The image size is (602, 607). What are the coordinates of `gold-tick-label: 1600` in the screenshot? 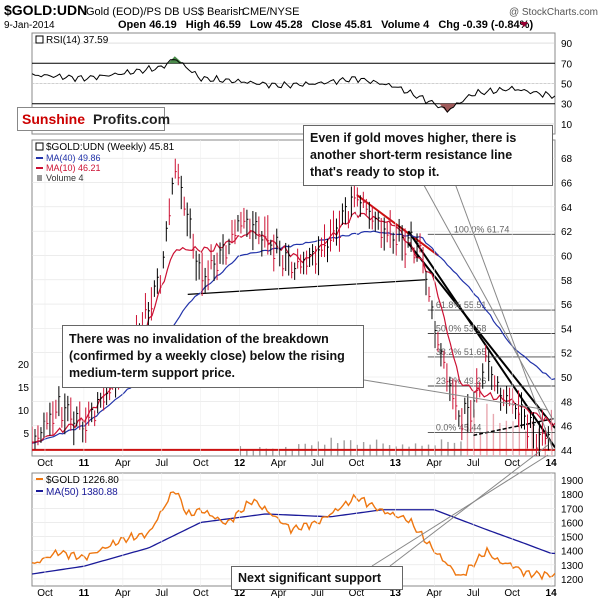 It's located at (572, 523).